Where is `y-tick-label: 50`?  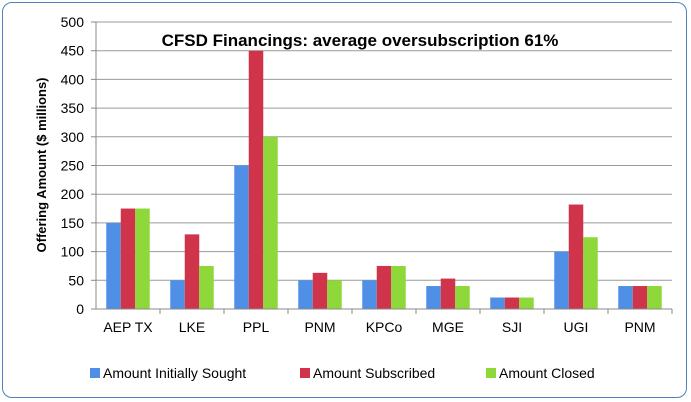 y-tick-label: 50 is located at coordinates (76, 280).